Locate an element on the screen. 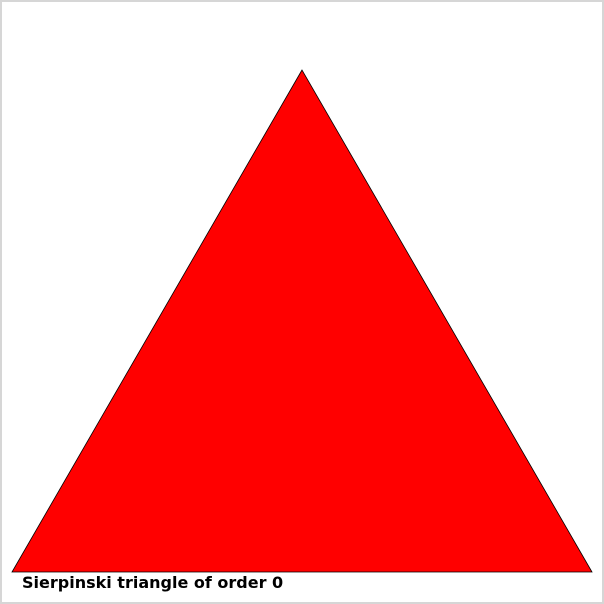 Image resolution: width=604 pixels, height=604 pixels. figure-caption: Sierpinski triangle of order 0 is located at coordinates (153, 582).